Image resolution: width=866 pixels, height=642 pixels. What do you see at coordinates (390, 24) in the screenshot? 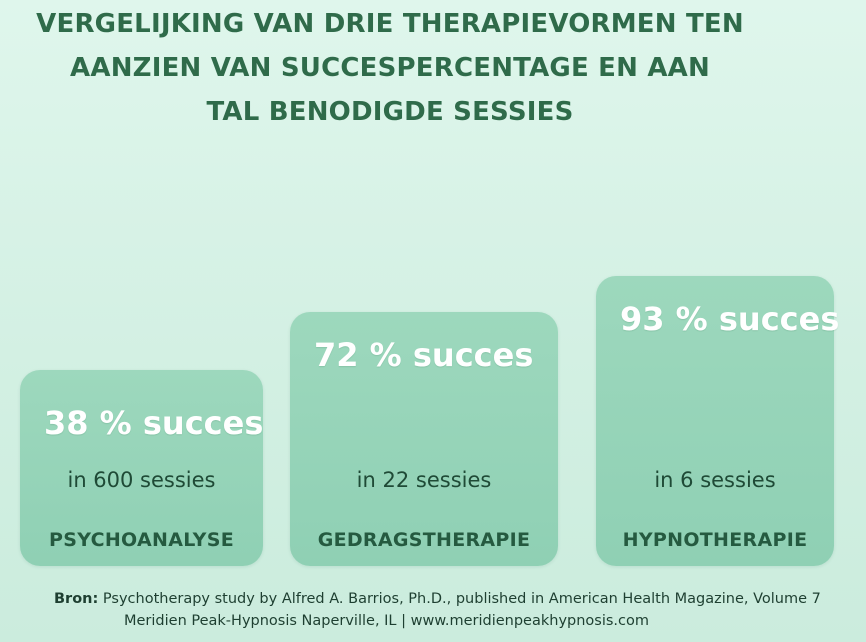
I see `chart-title-line-1: VERGELIJKING VAN DRIE THERAPIEVORMEN TEN` at bounding box center [390, 24].